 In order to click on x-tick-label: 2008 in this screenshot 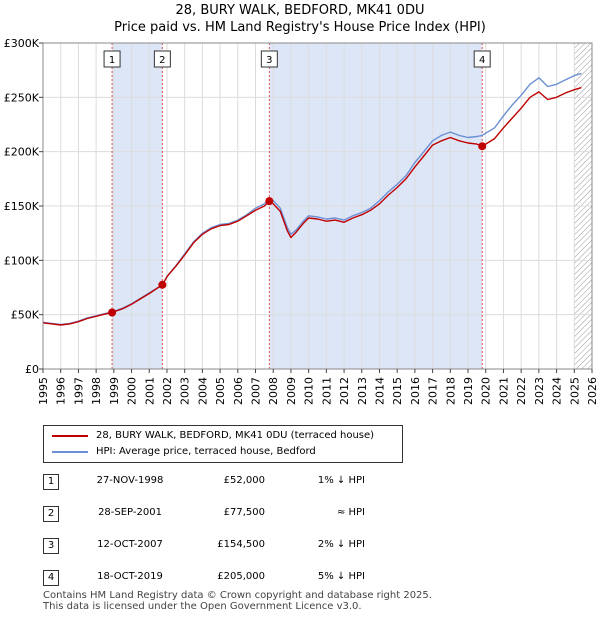, I will do `click(273, 391)`.